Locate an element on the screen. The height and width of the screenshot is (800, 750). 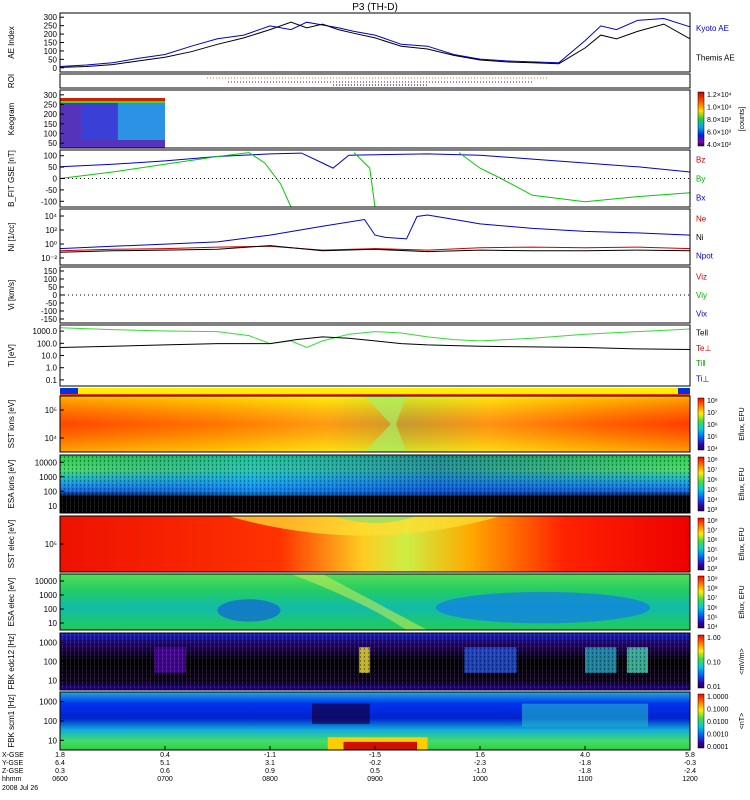
colorbar-tick-esa-e: 10⁹ is located at coordinates (712, 579).